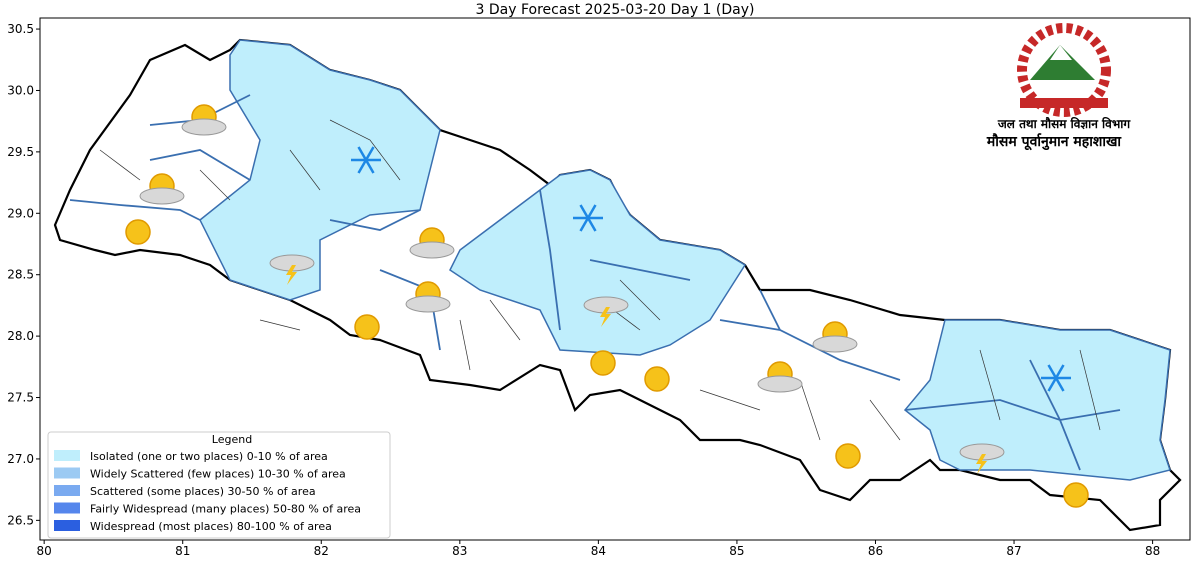  Describe the element at coordinates (20, 152) in the screenshot. I see `y-tick-label: 29.5` at that location.